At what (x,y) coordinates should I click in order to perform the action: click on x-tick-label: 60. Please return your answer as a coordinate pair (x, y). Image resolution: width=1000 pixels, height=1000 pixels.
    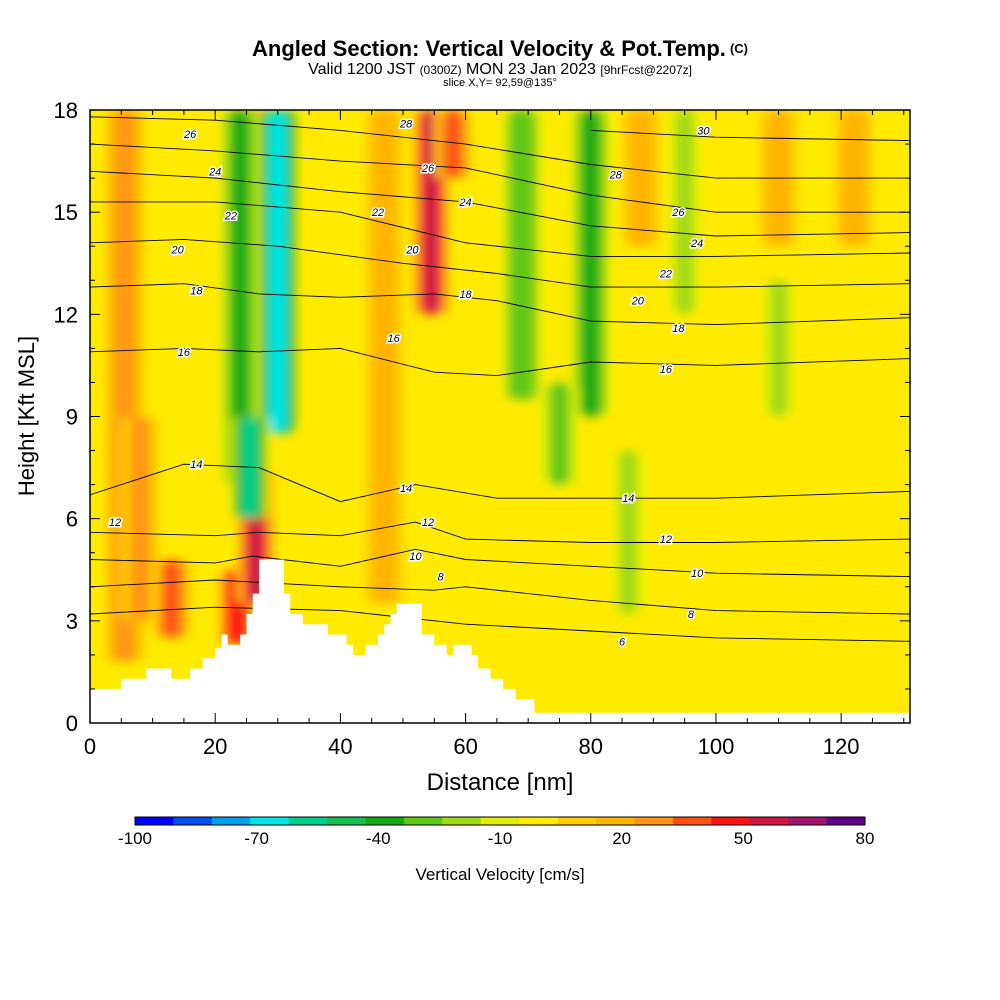
    Looking at the image, I should click on (465, 746).